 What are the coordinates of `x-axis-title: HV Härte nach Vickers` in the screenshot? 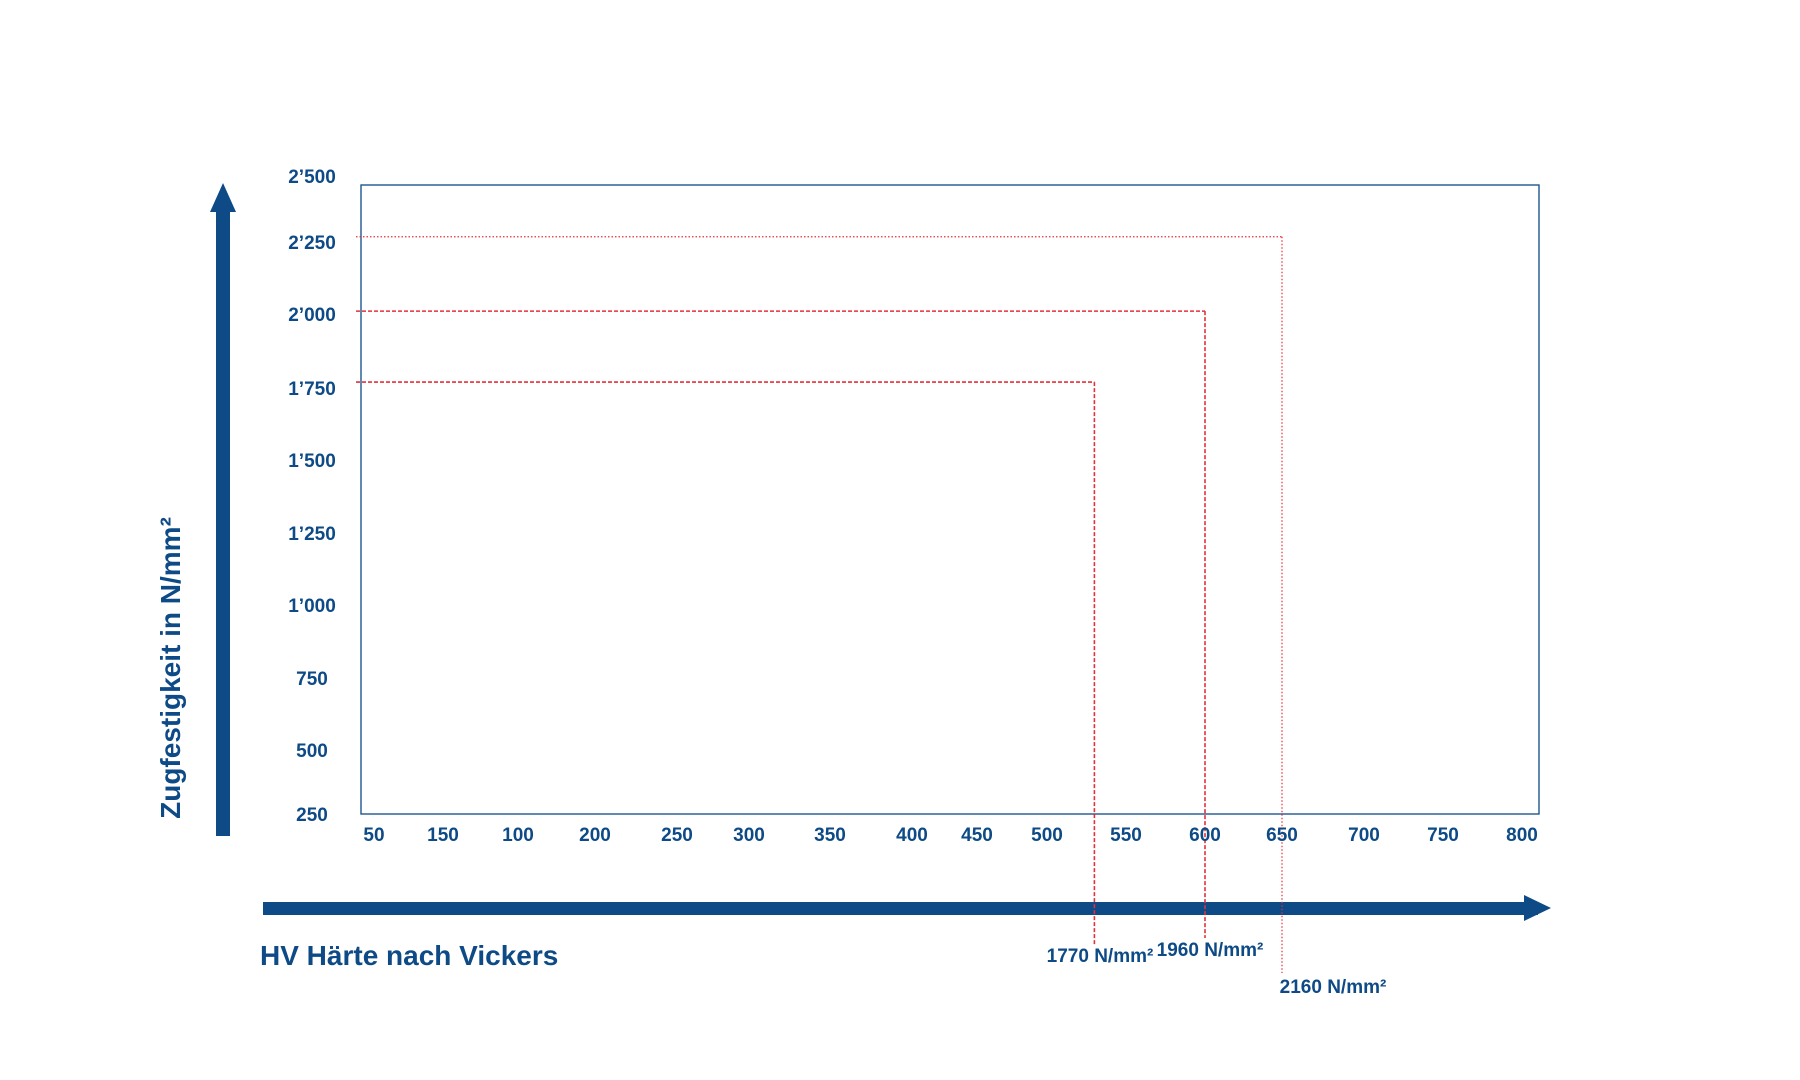 It's located at (409, 955).